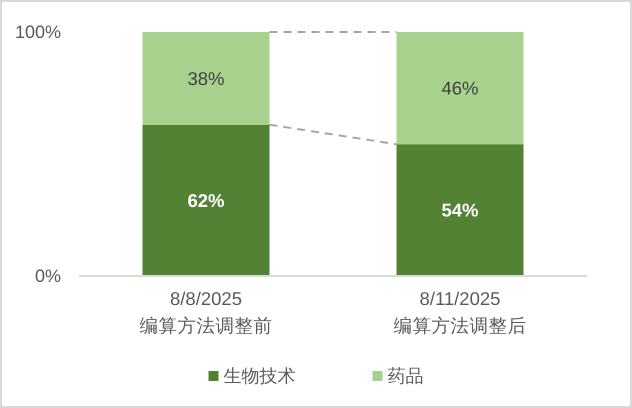 This screenshot has height=408, width=632. Describe the element at coordinates (37, 32) in the screenshot. I see `y-tick-label: 100%` at that location.